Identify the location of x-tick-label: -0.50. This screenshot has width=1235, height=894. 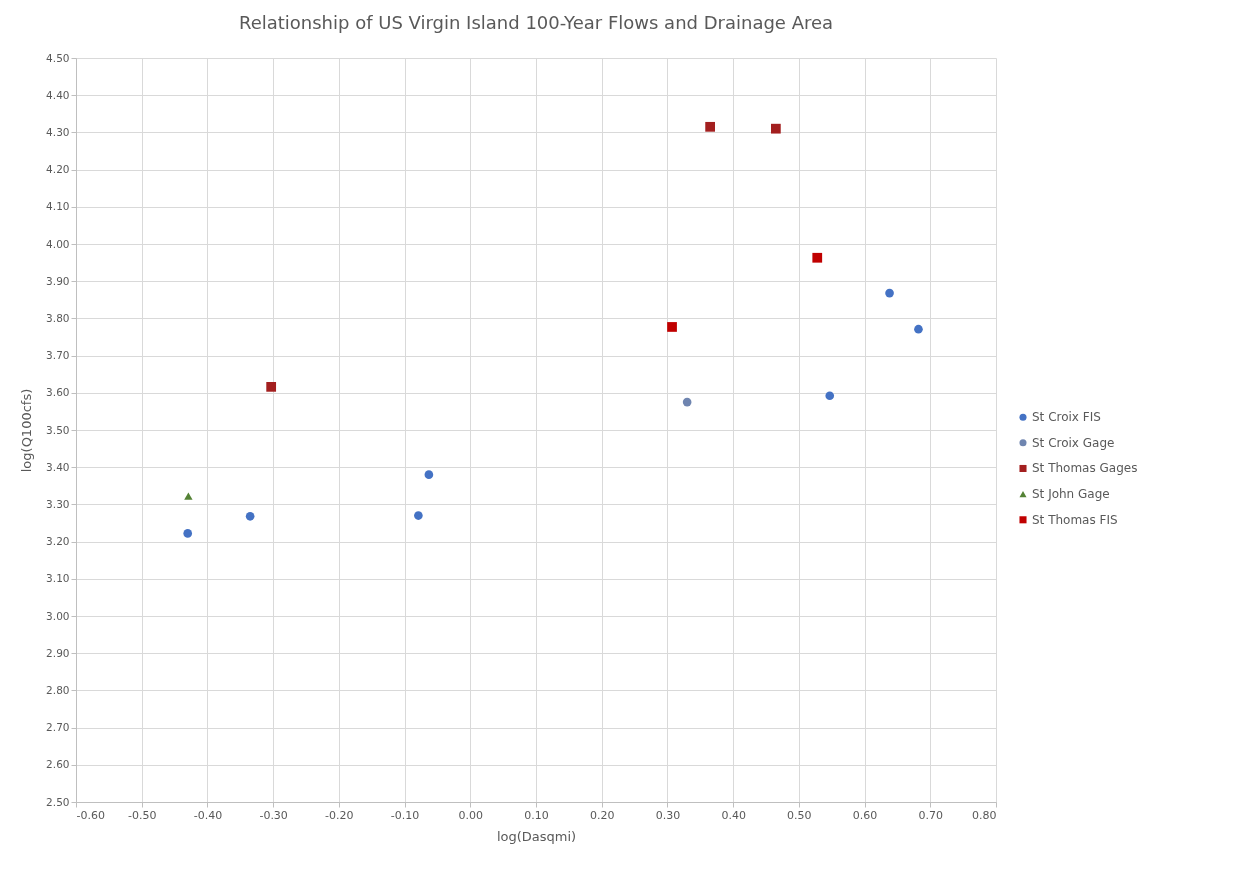
(142, 815).